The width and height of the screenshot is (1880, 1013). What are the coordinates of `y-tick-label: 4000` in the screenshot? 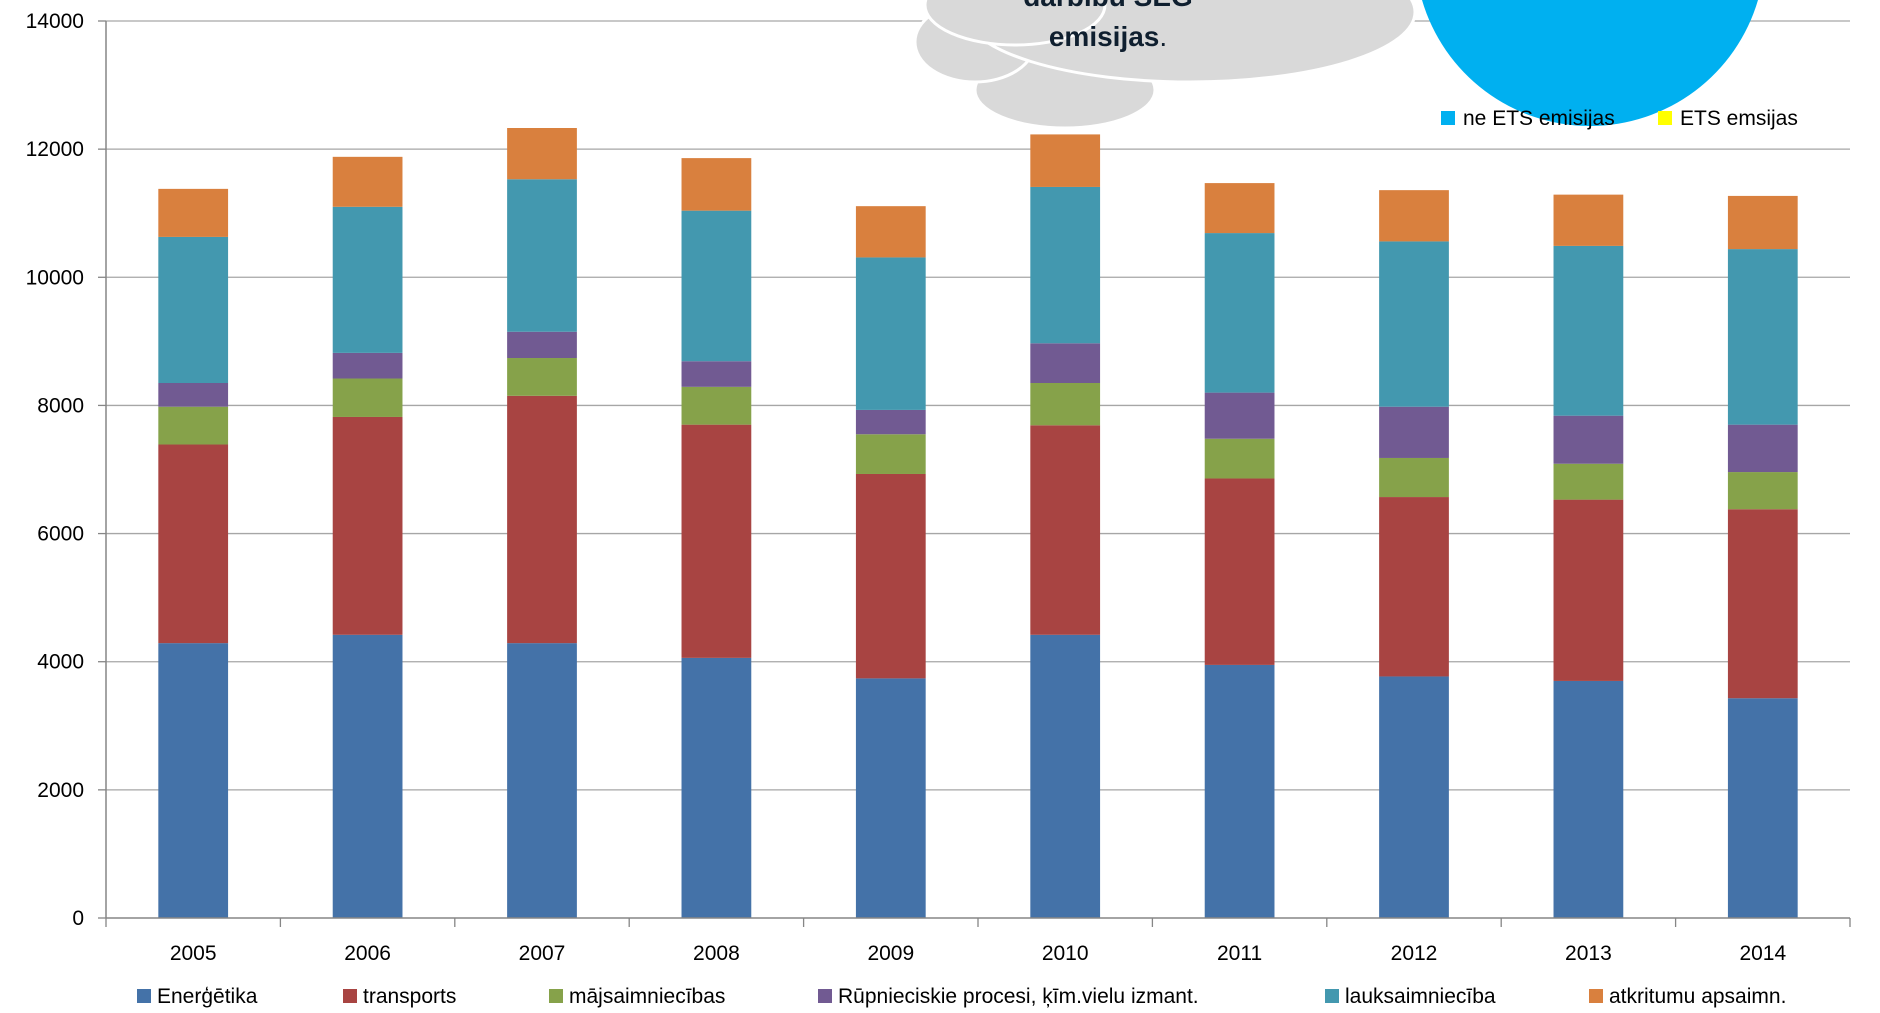 It's located at (60, 662).